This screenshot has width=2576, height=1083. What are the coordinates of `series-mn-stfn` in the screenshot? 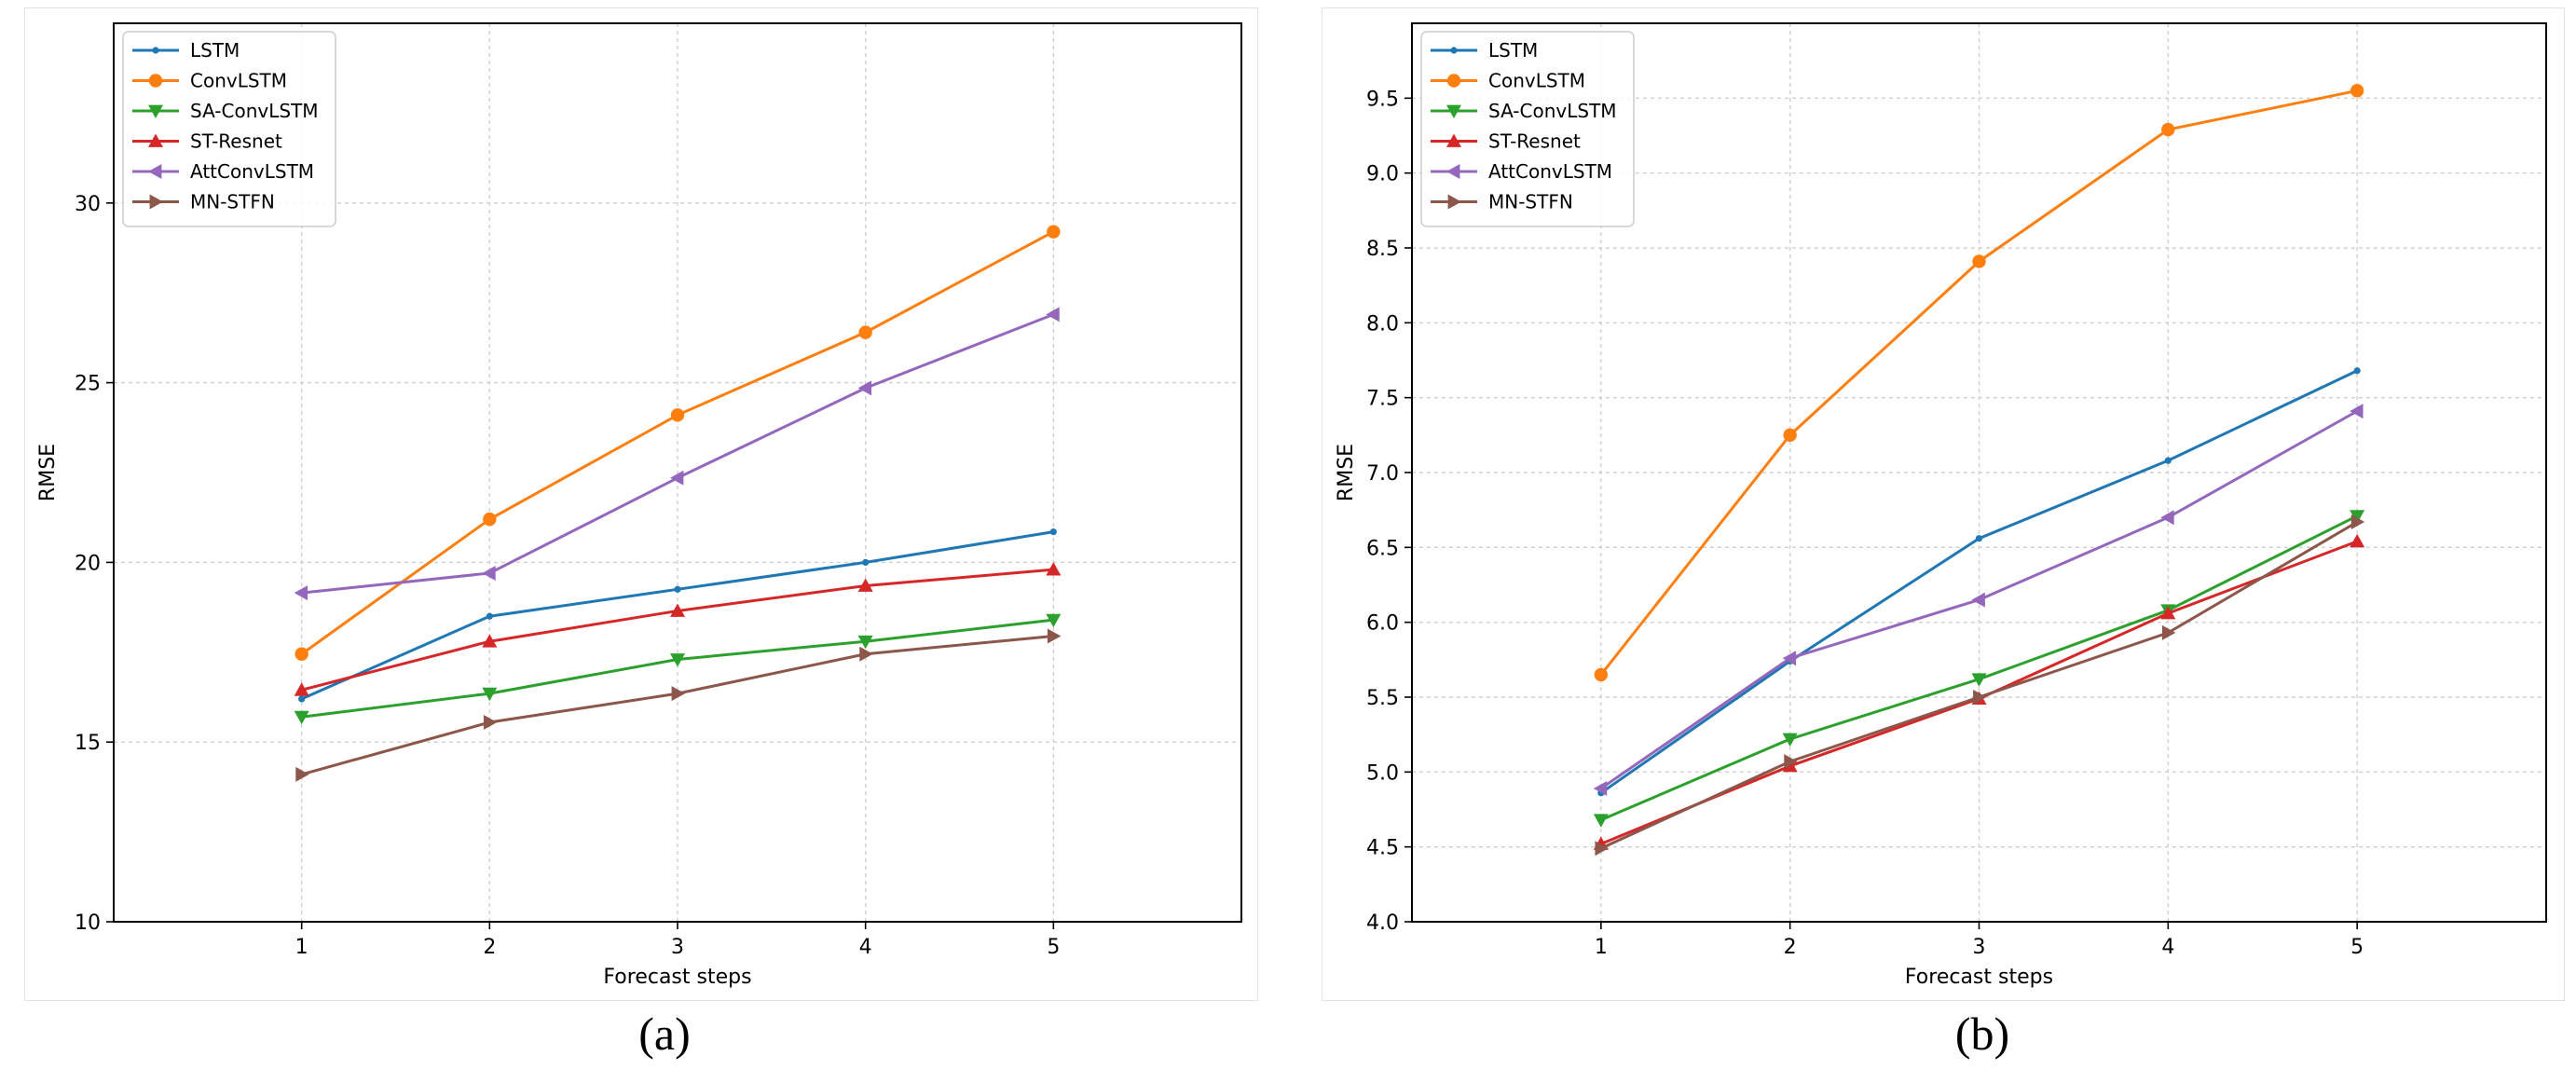 It's located at (1980, 685).